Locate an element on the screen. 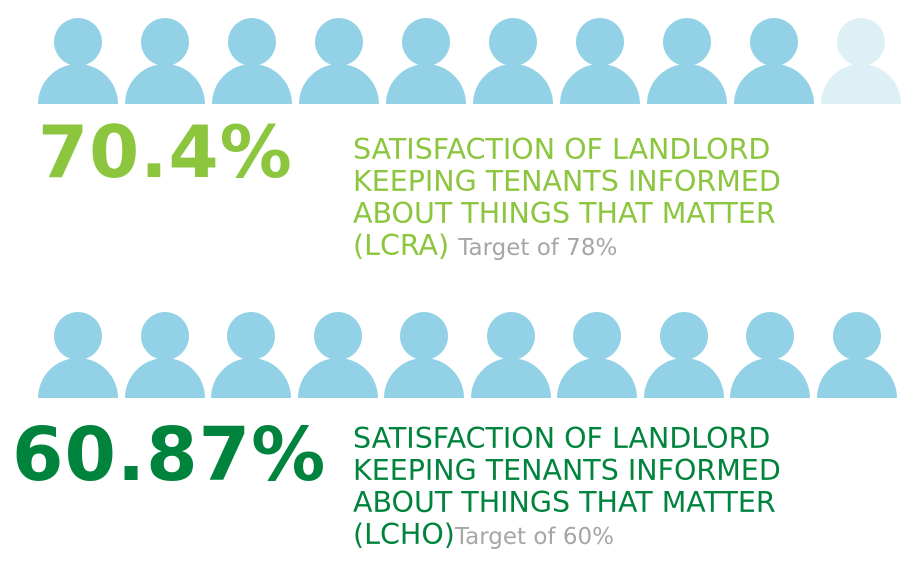  caption-line: (LCRA) Target of 78% is located at coordinates (567, 247).